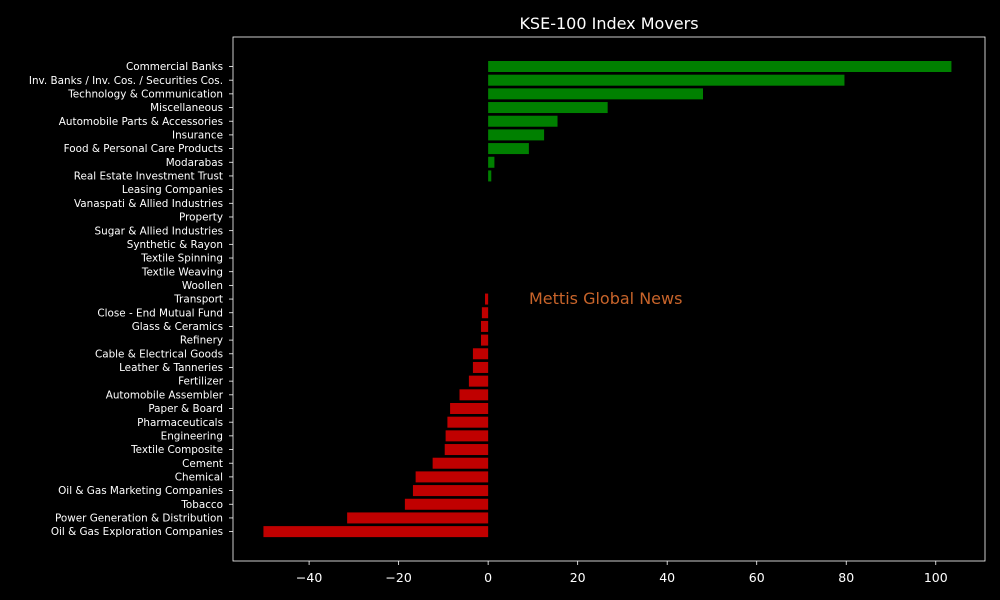 This screenshot has width=1000, height=600. Describe the element at coordinates (182, 272) in the screenshot. I see `category-label: Textile Weaving` at that location.